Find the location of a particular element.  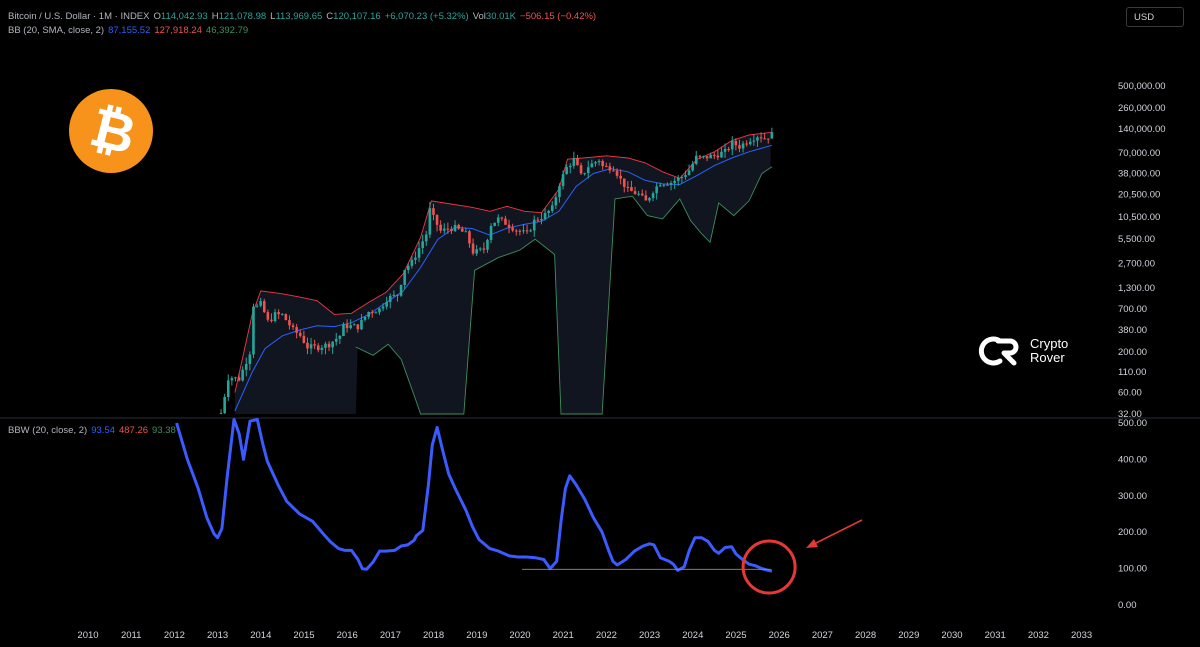

symbol-title: Bitcoin / U.S. Dollar · 1M · INDEX is located at coordinates (79, 16).